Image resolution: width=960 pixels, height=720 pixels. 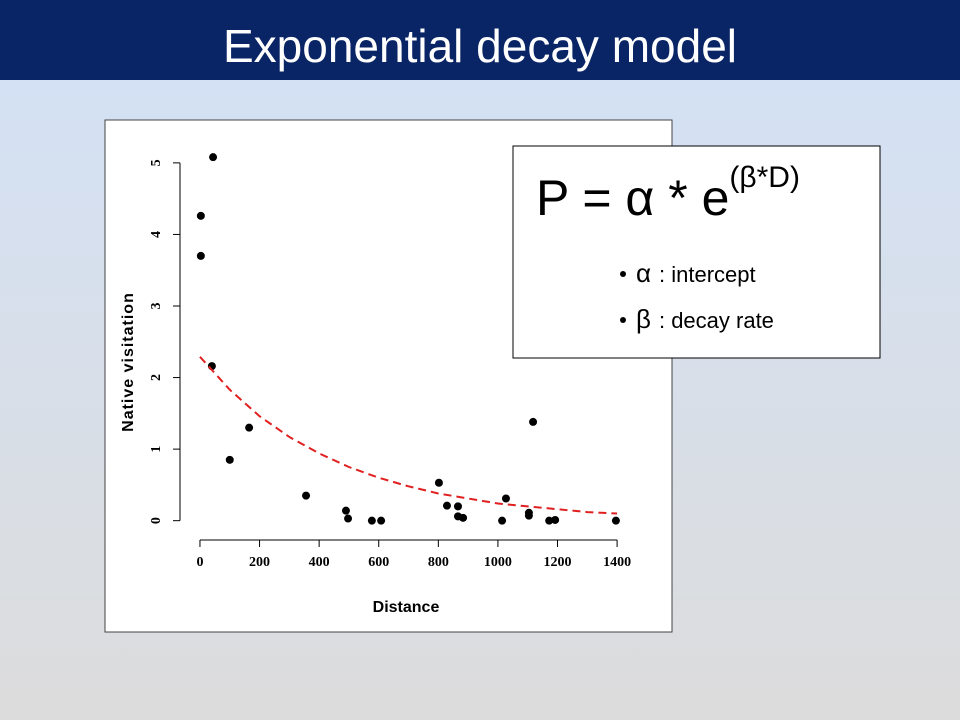 I want to click on formula-box, so click(x=696, y=252).